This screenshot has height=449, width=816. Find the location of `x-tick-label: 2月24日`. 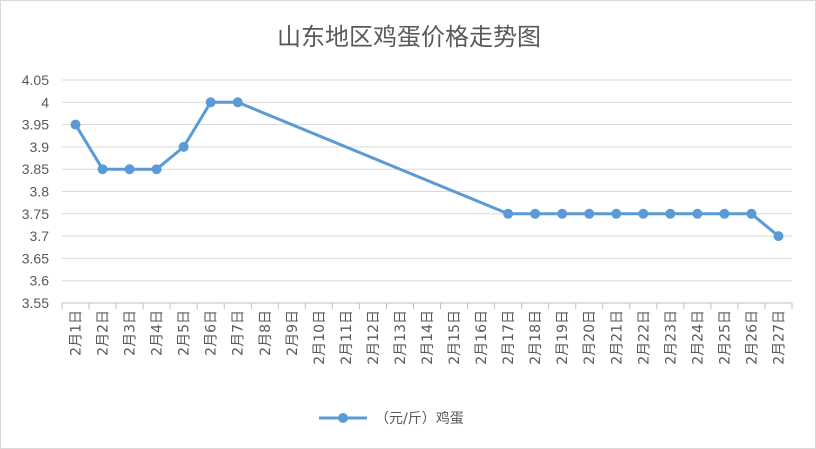

x-tick-label: 2月24日 is located at coordinates (698, 337).